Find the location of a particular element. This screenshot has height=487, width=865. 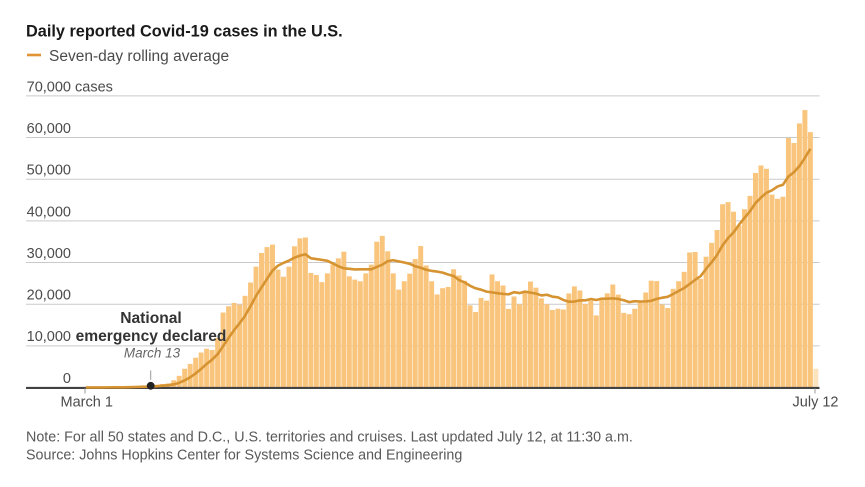

svg-text: March 1 is located at coordinates (87, 403).